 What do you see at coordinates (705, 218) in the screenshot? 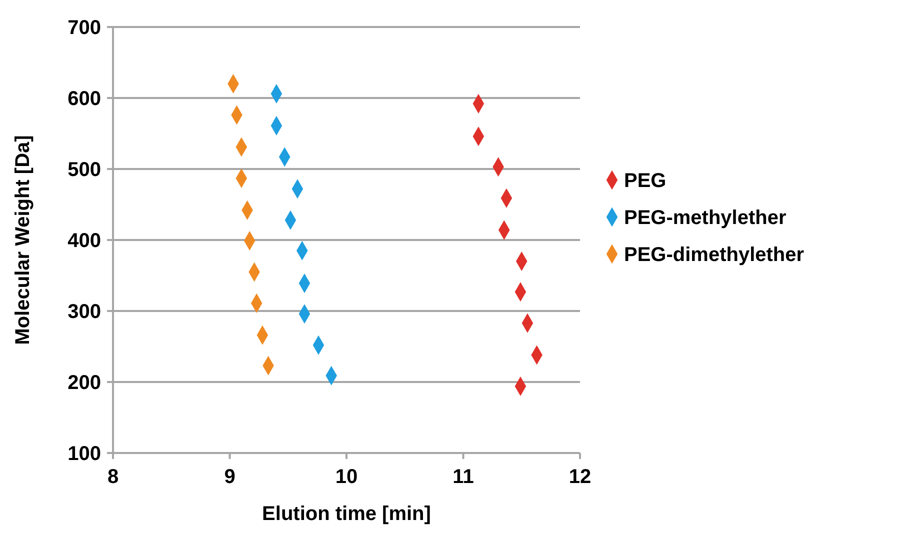
I see `legend-label: PEG-methylether` at bounding box center [705, 218].